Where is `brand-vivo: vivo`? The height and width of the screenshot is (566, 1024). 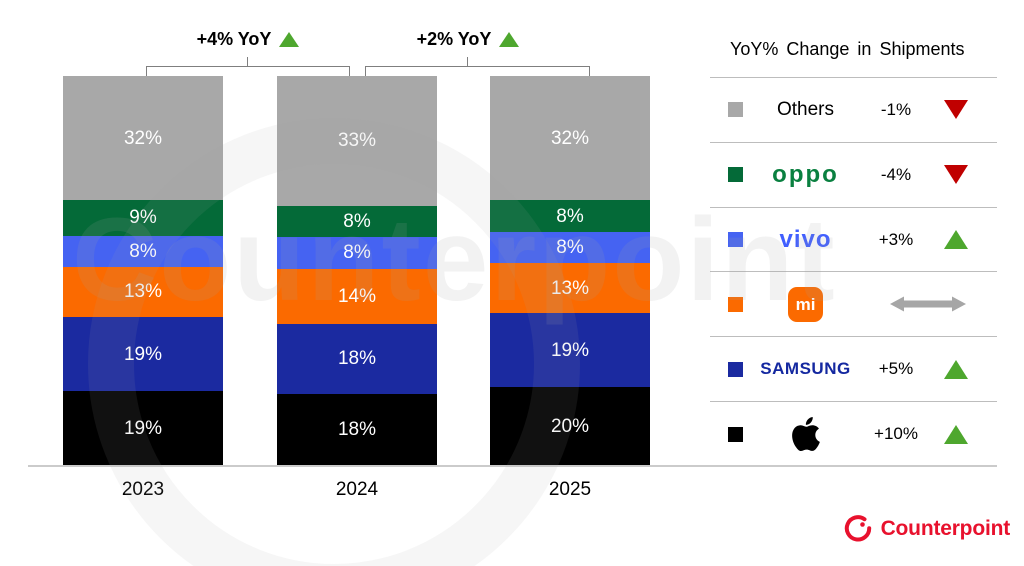 brand-vivo: vivo is located at coordinates (805, 240).